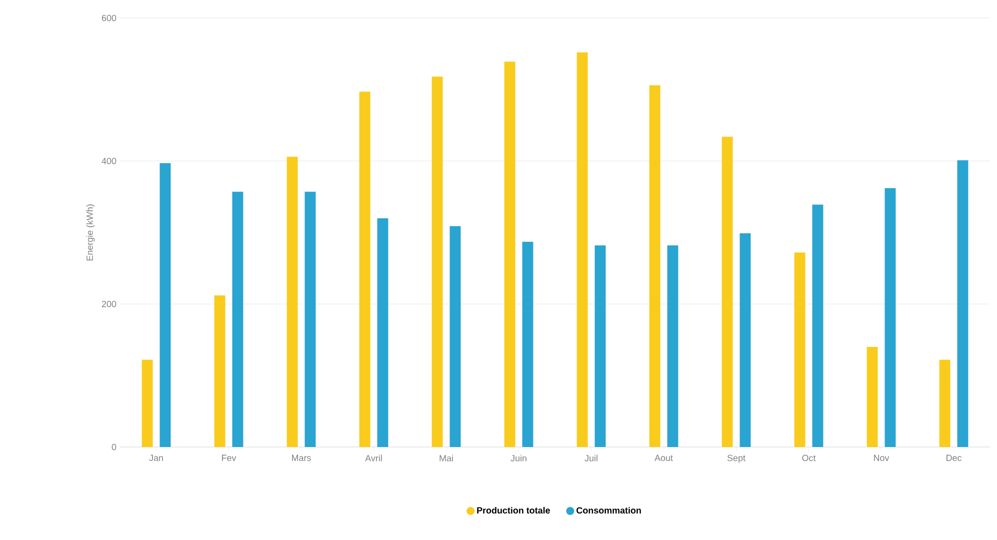  Describe the element at coordinates (882, 458) in the screenshot. I see `x-tick-label: Nov` at that location.